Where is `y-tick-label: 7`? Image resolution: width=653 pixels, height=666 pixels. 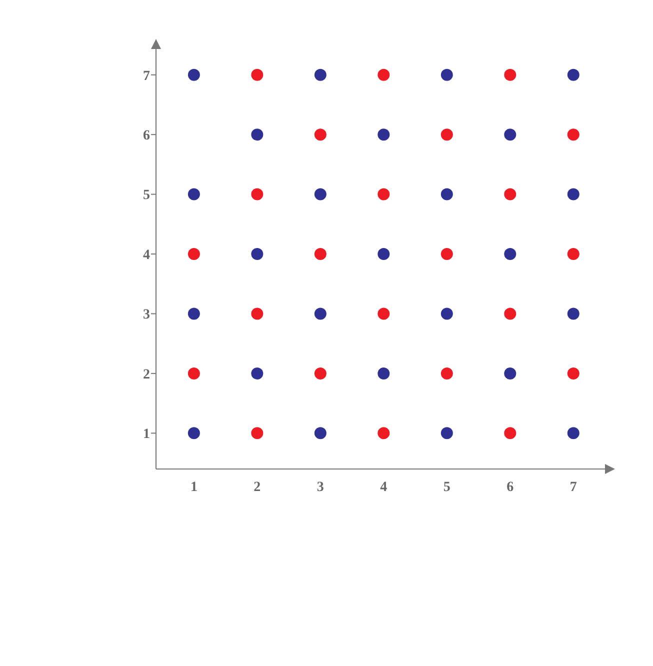 y-tick-label: 7 is located at coordinates (146, 76).